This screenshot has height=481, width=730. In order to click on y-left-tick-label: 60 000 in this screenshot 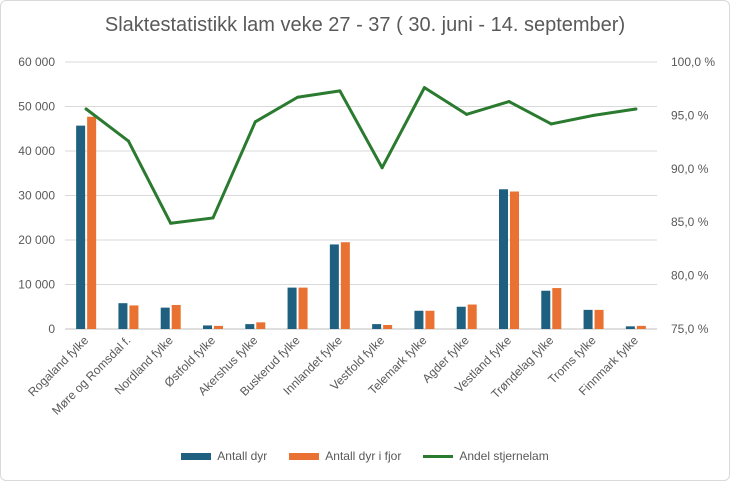, I will do `click(36, 62)`.